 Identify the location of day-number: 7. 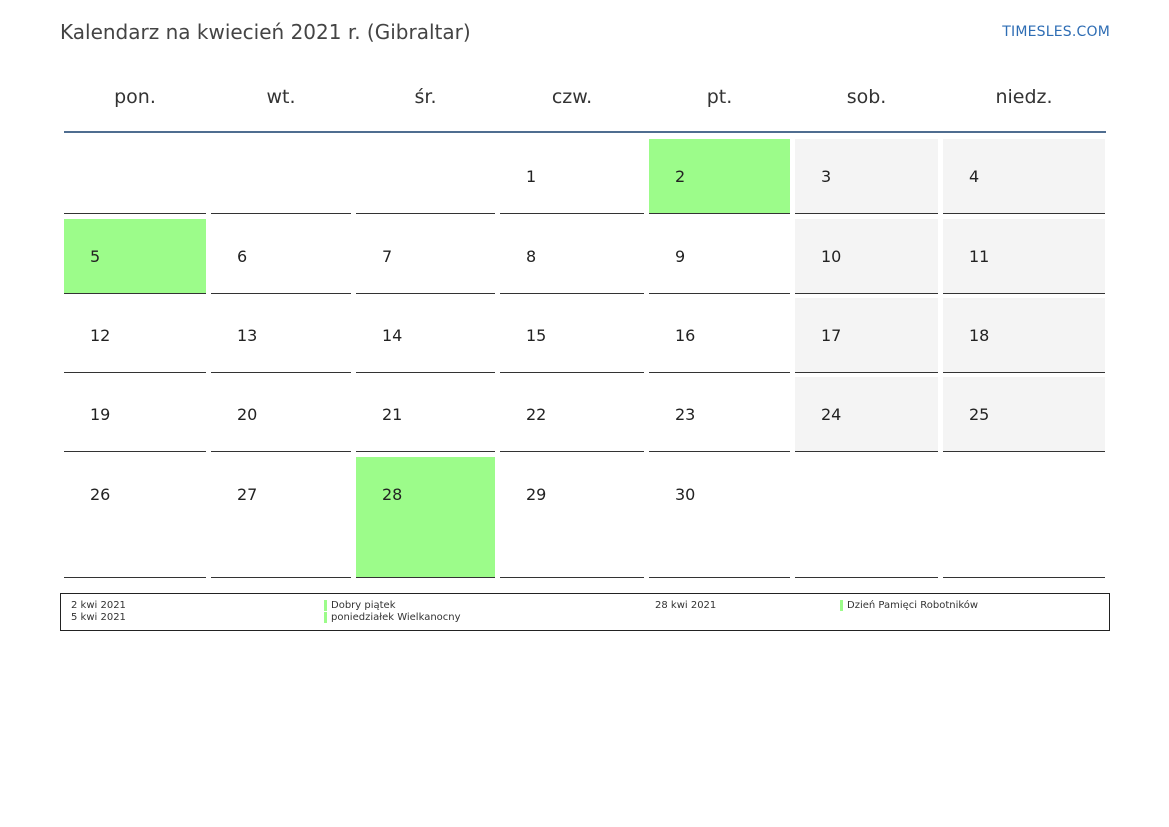
(387, 256).